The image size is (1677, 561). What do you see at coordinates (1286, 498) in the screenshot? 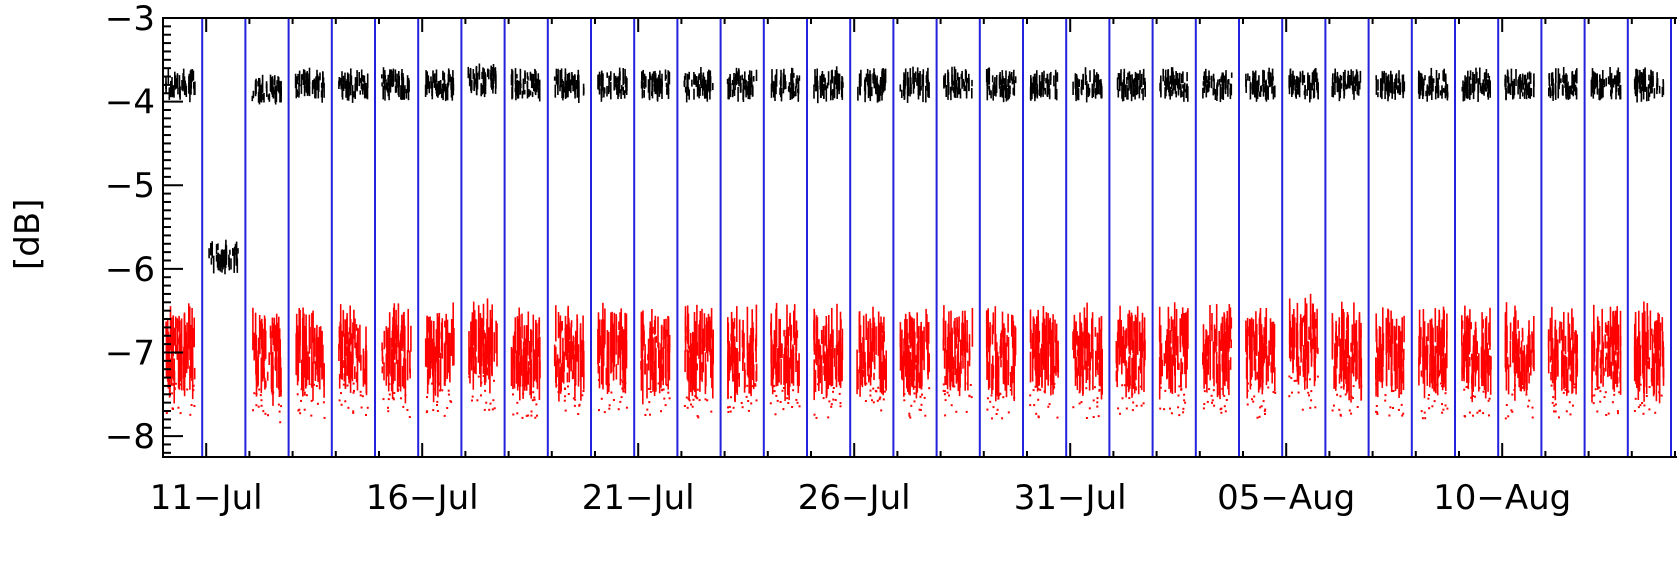
I see `x-tick-label: 05−Aug` at bounding box center [1286, 498].